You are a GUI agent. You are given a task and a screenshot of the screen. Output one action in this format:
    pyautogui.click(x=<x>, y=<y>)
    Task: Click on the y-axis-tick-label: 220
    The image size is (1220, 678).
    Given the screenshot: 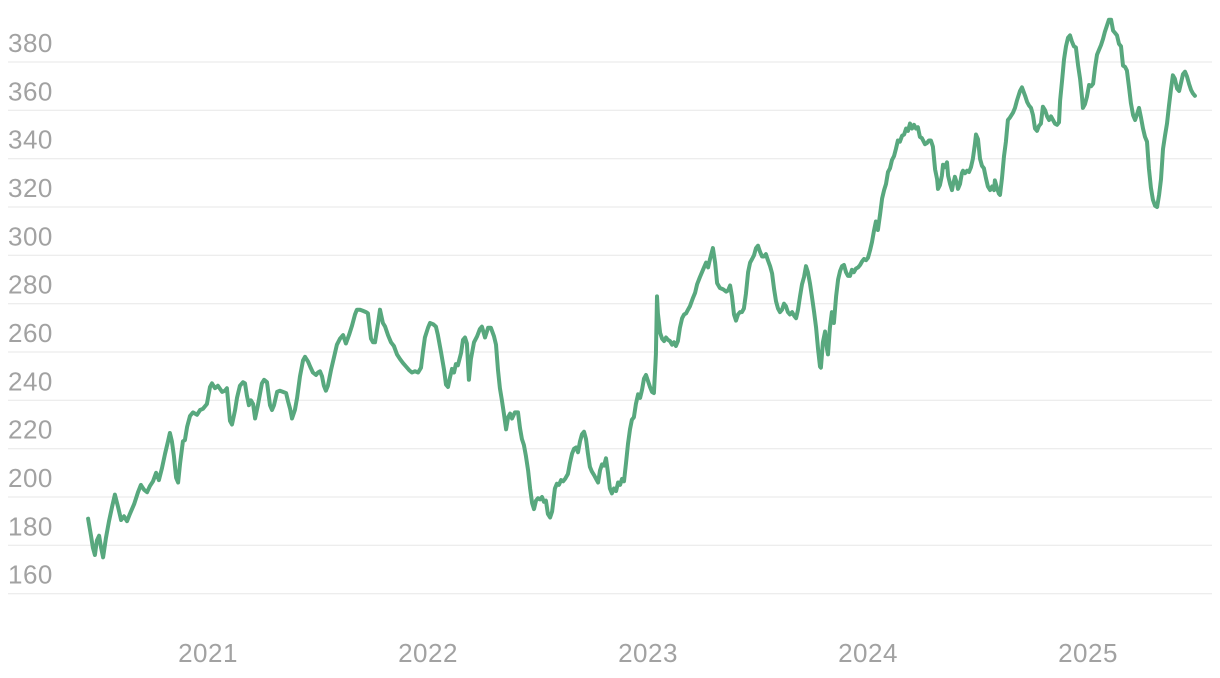 What is the action you would take?
    pyautogui.click(x=30, y=430)
    